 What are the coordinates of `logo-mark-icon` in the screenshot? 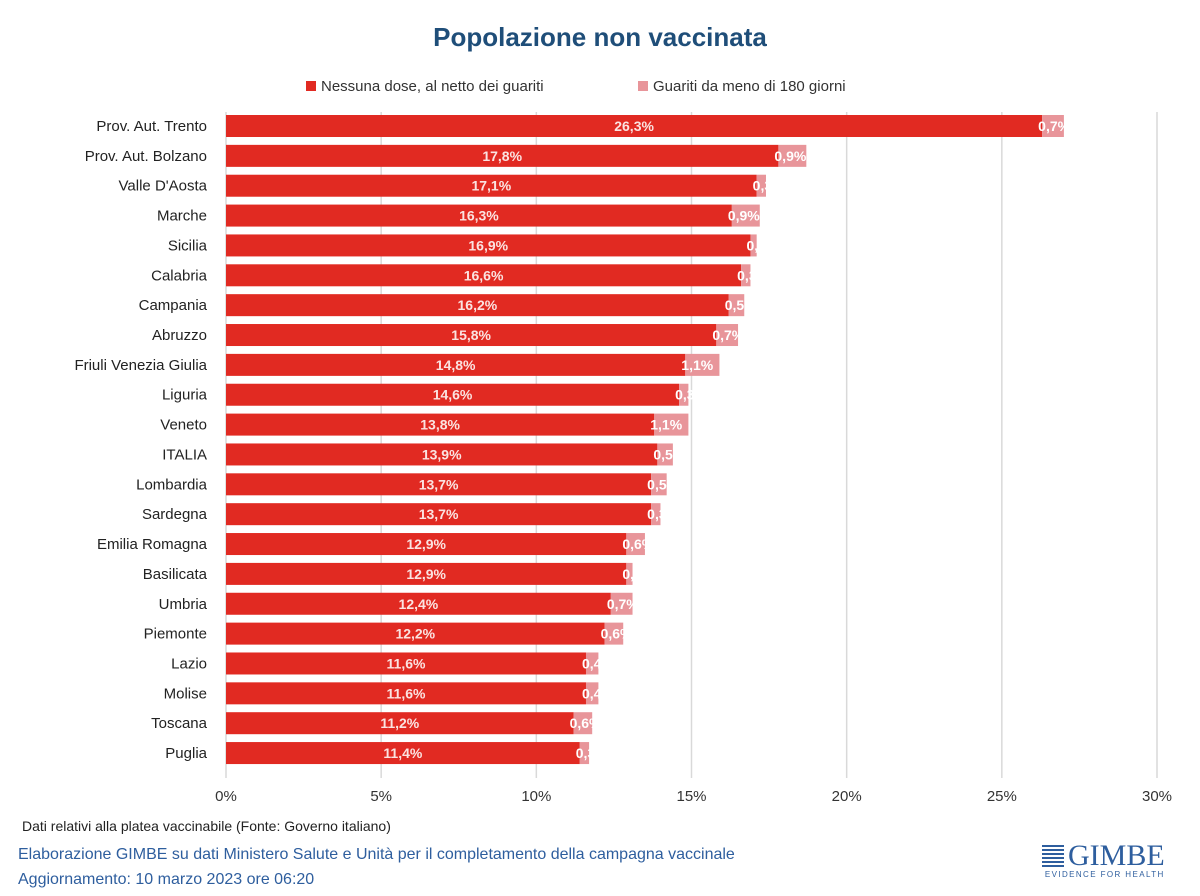 It's located at (1053, 856).